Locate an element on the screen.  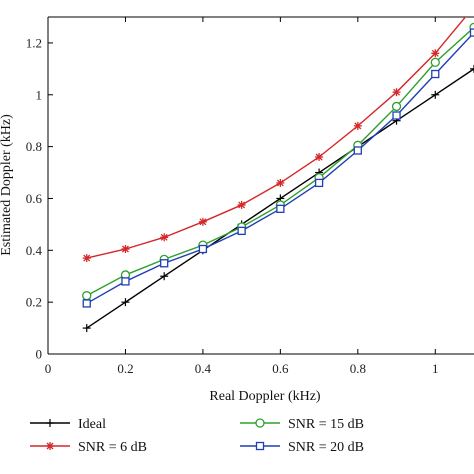
legend-item: SNR = 6 dB is located at coordinates (88, 447).